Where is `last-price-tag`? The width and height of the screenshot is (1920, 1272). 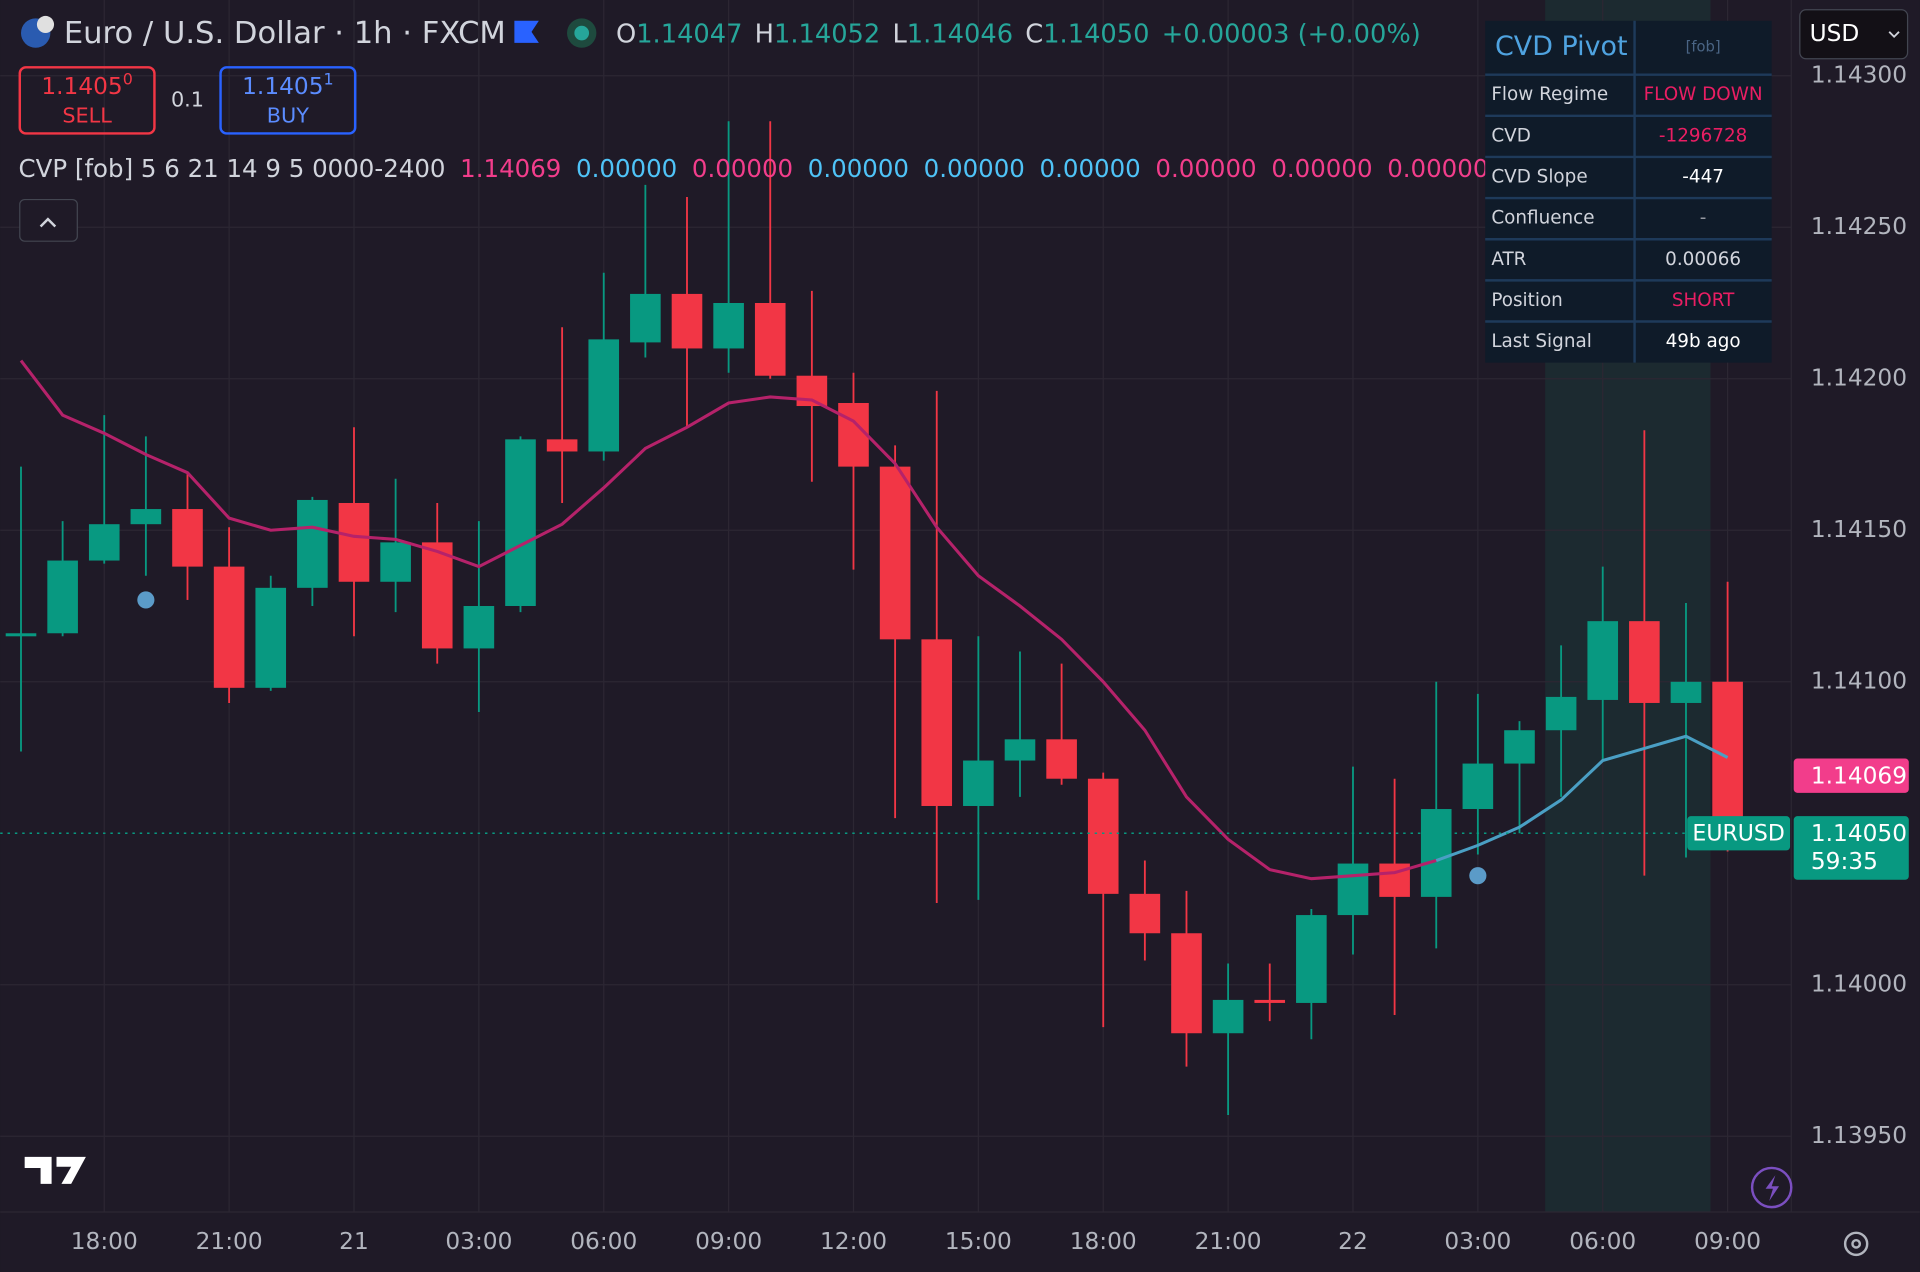
last-price-tag is located at coordinates (1851, 848).